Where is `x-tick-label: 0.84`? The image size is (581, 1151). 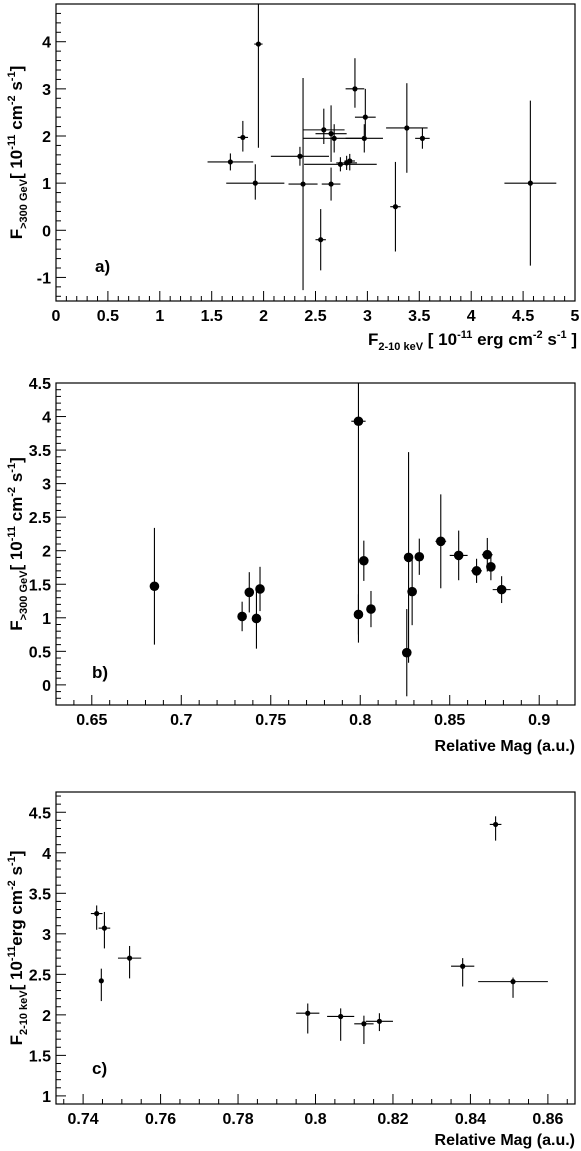
x-tick-label: 0.84 is located at coordinates (470, 1119).